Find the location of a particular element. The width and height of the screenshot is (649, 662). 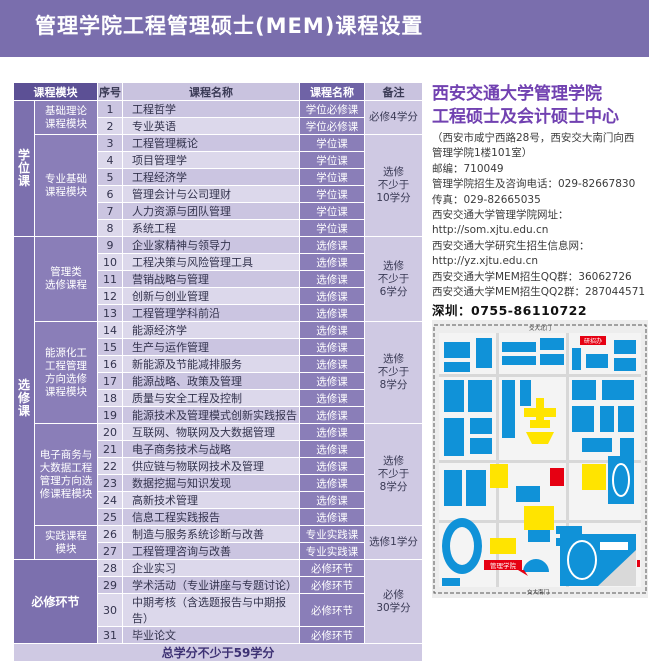

course-number: 7 is located at coordinates (110, 211).